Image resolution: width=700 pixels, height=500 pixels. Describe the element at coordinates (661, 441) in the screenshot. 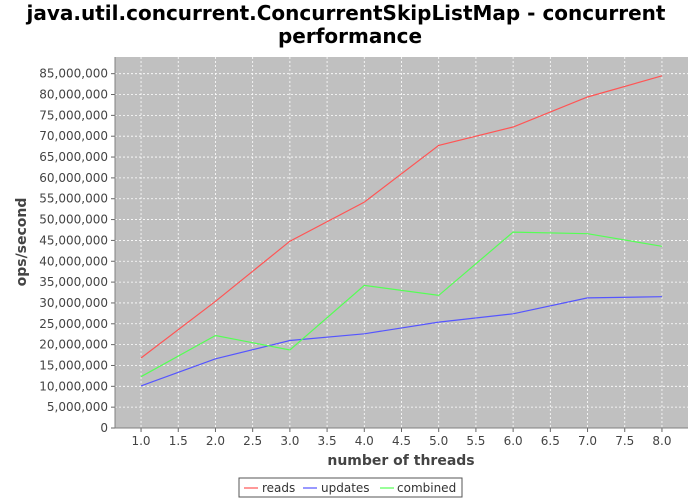

I see `x-tick-label: 8.0` at that location.